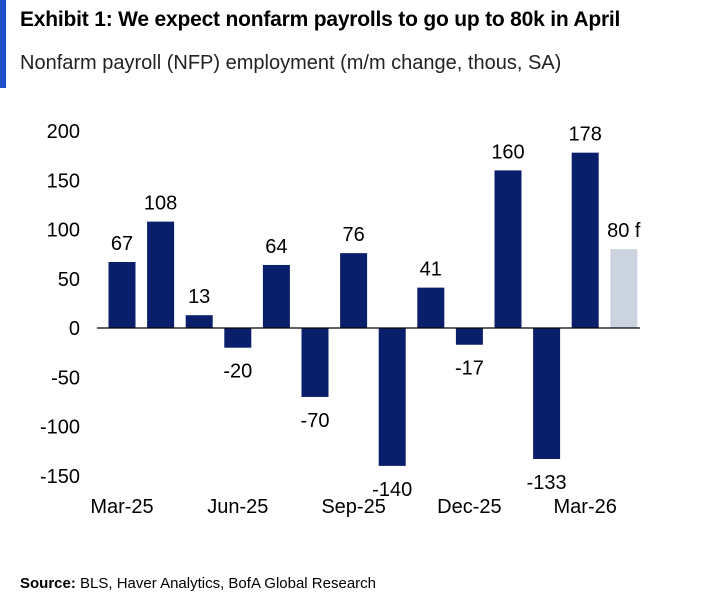 Image resolution: width=706 pixels, height=602 pixels. Describe the element at coordinates (353, 235) in the screenshot. I see `data-label: 76` at that location.